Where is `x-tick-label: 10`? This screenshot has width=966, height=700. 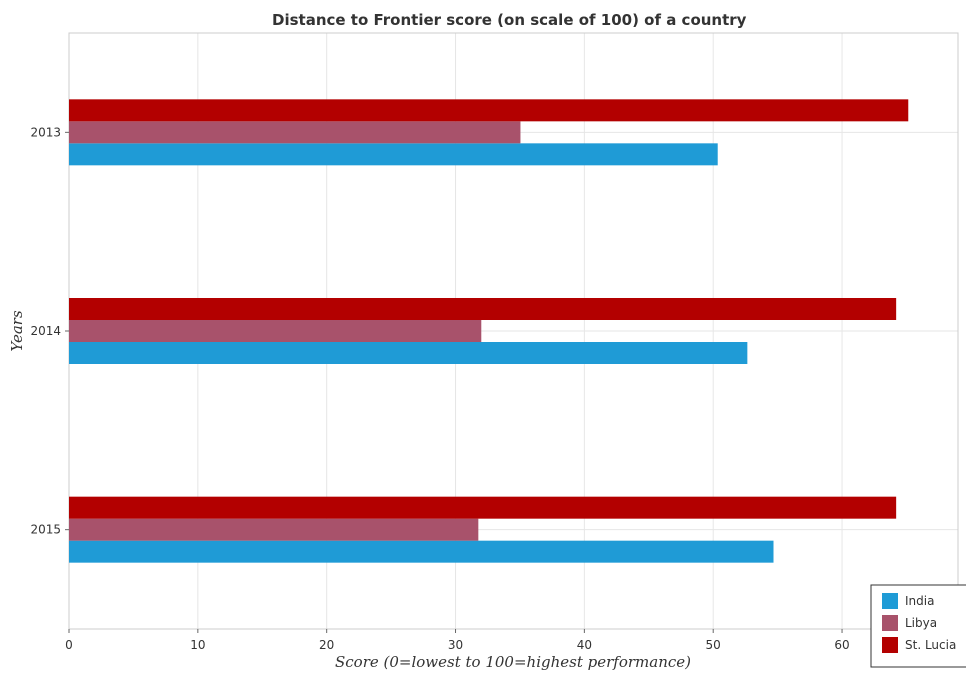
x-tick-label: 10 is located at coordinates (197, 645).